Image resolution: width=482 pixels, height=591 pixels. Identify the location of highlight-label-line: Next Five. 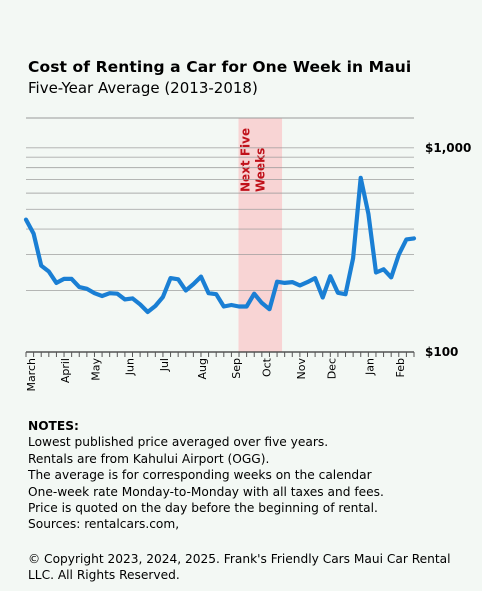
(246, 160).